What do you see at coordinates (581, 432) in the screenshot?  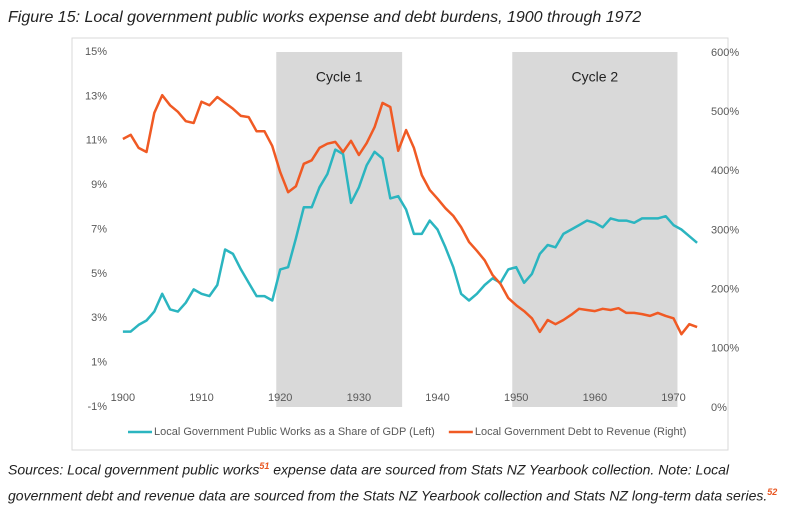 I see `legend-label: Local Government Debt to Revenue (Right)` at bounding box center [581, 432].